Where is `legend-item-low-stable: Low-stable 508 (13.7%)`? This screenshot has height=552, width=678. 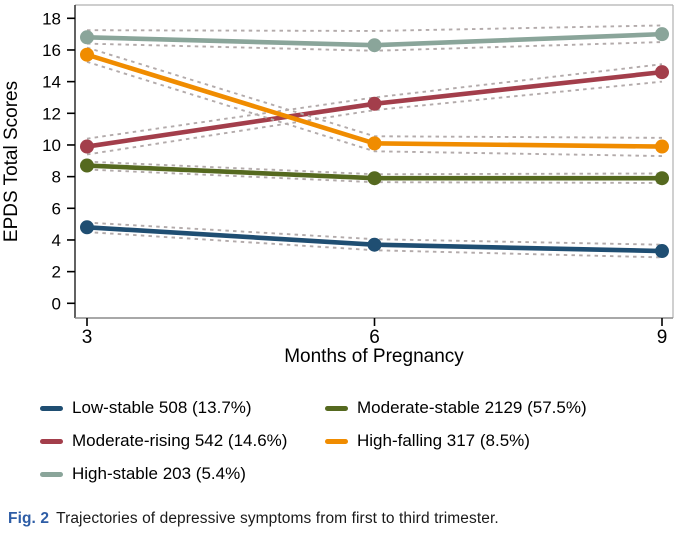
legend-item-low-stable: Low-stable 508 (13.7%) is located at coordinates (182, 408).